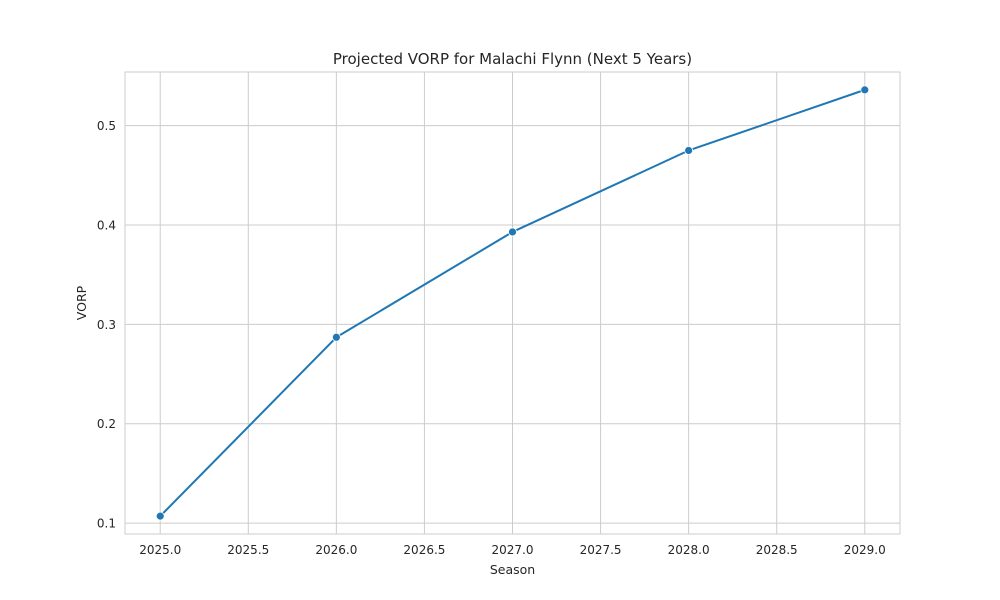  I want to click on x-tick-label: 2028.0, so click(689, 550).